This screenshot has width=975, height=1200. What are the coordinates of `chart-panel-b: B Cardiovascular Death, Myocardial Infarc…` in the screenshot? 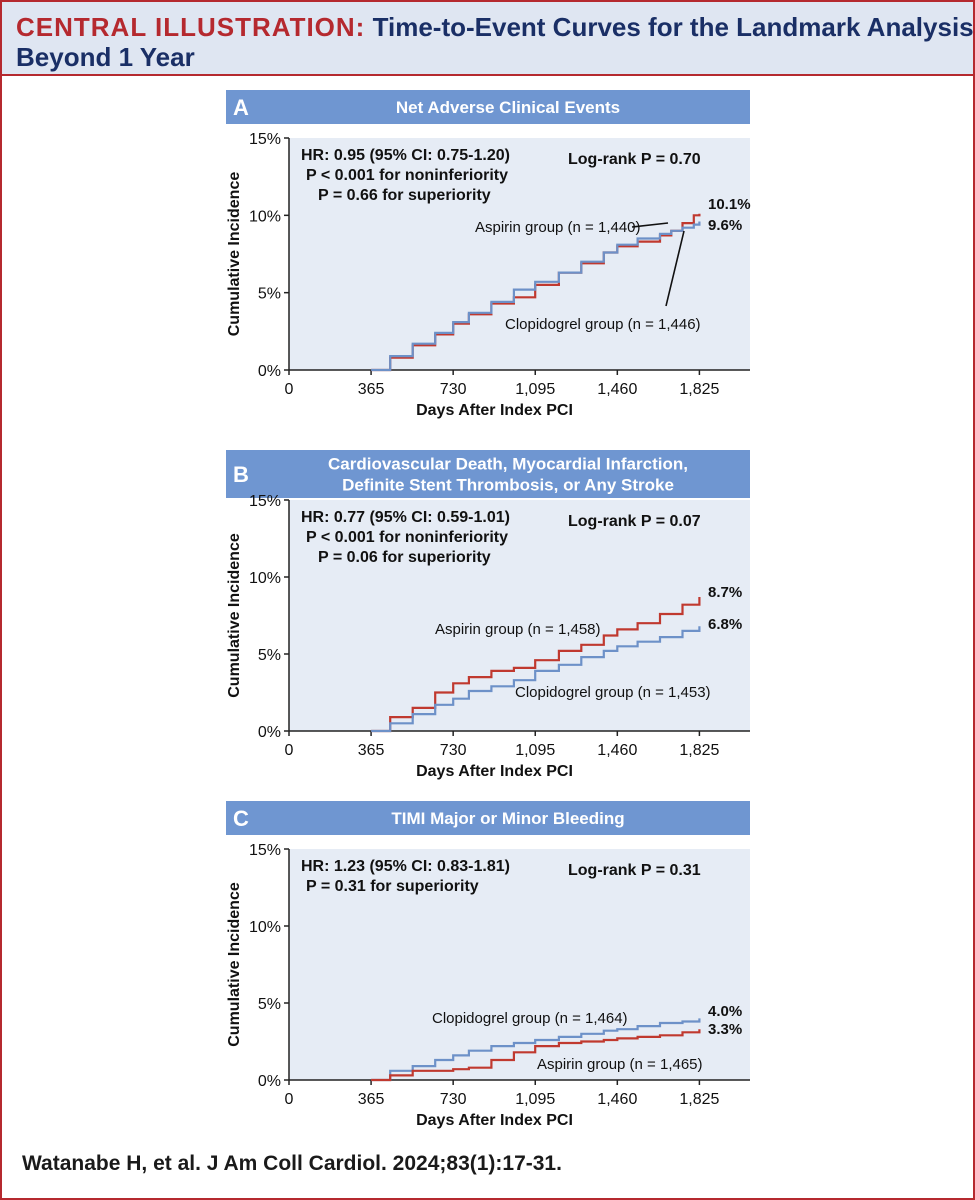 It's located at (488, 615).